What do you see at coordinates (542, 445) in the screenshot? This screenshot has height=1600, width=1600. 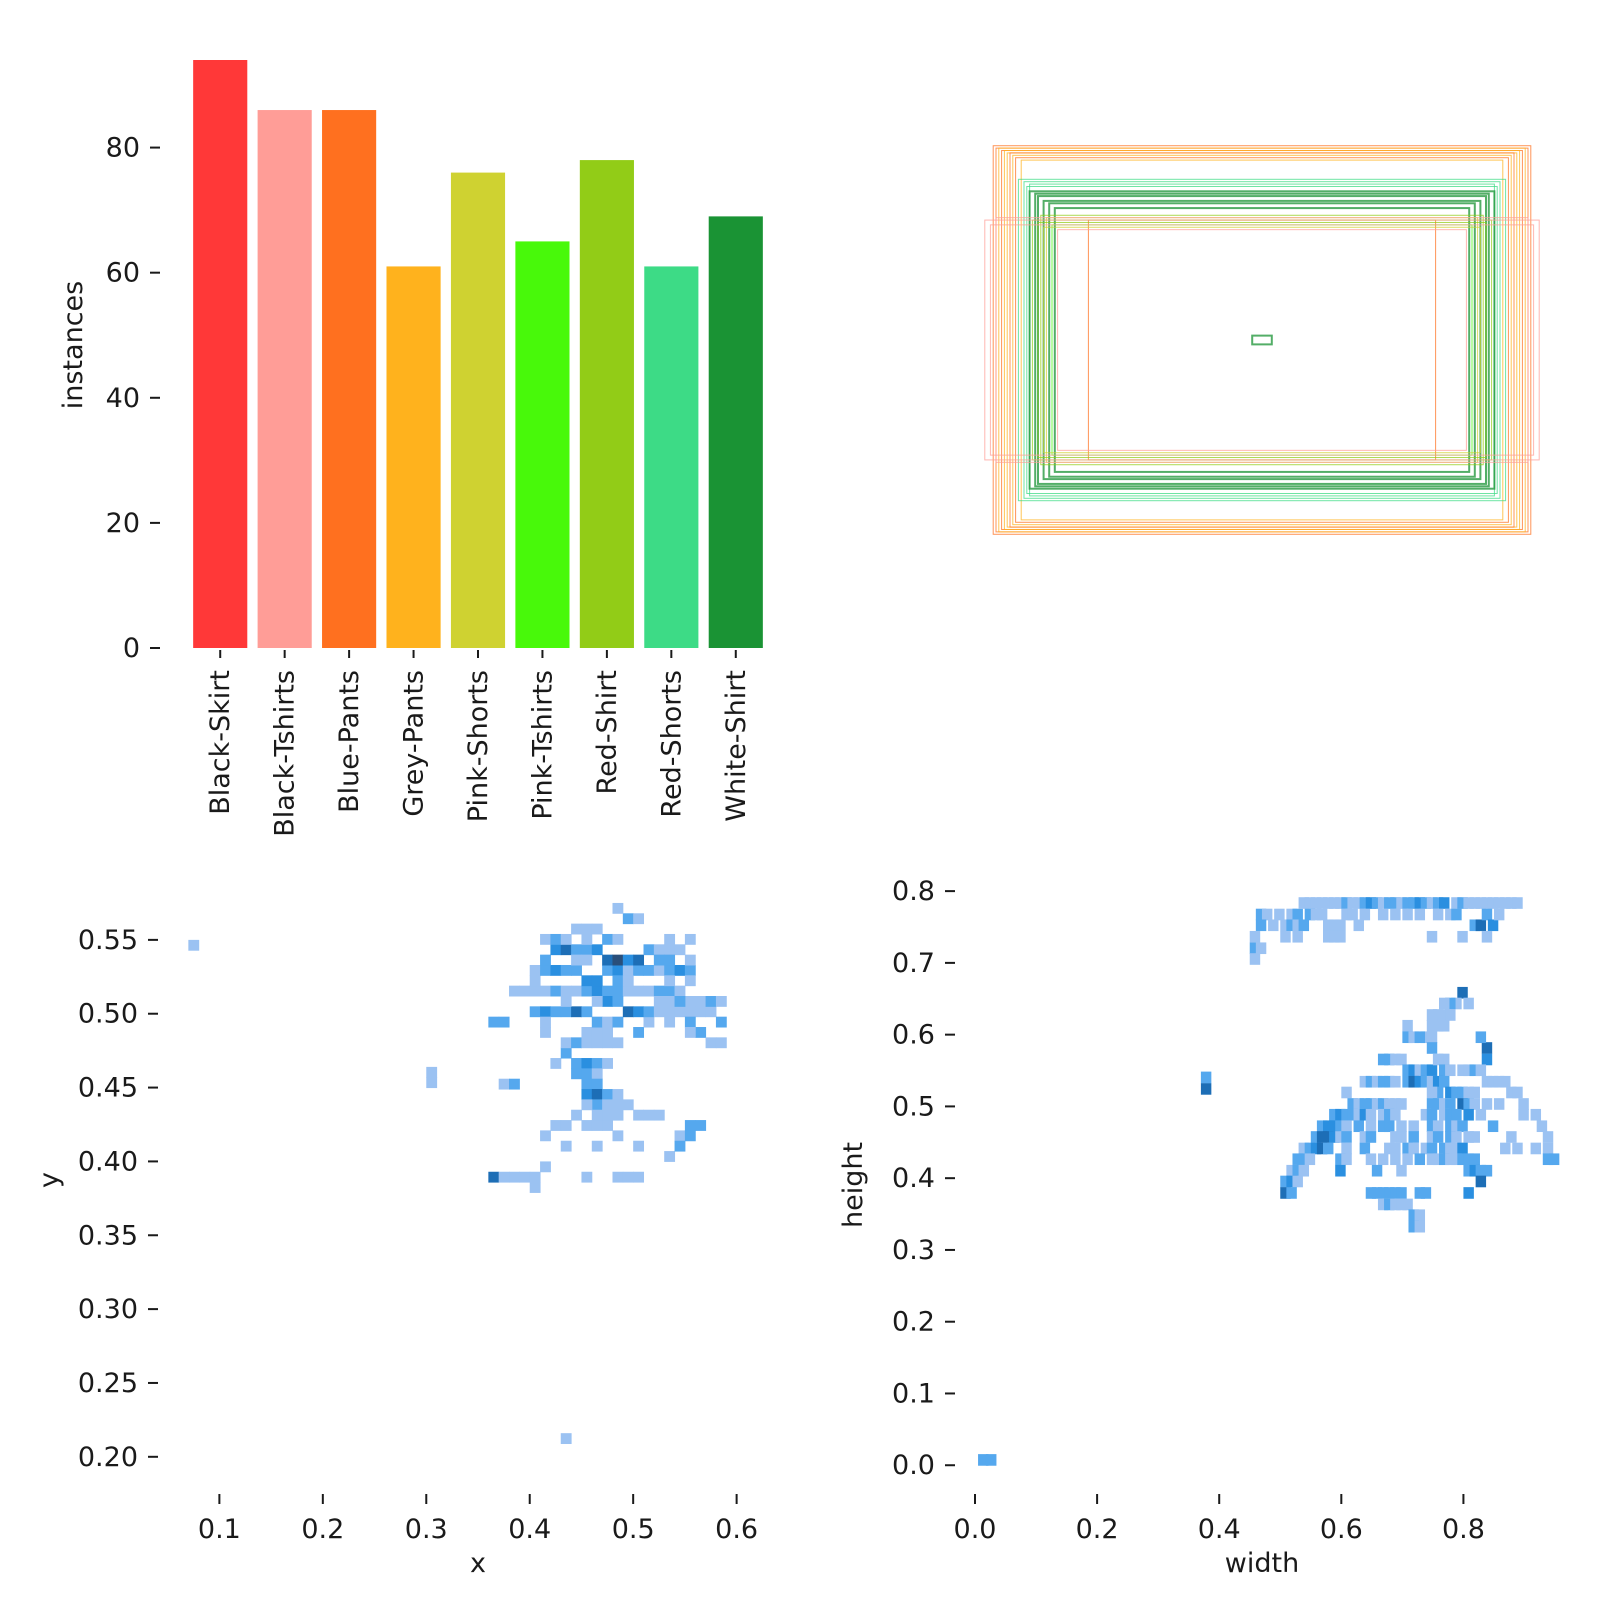 I see `bar-pink-tshirts` at bounding box center [542, 445].